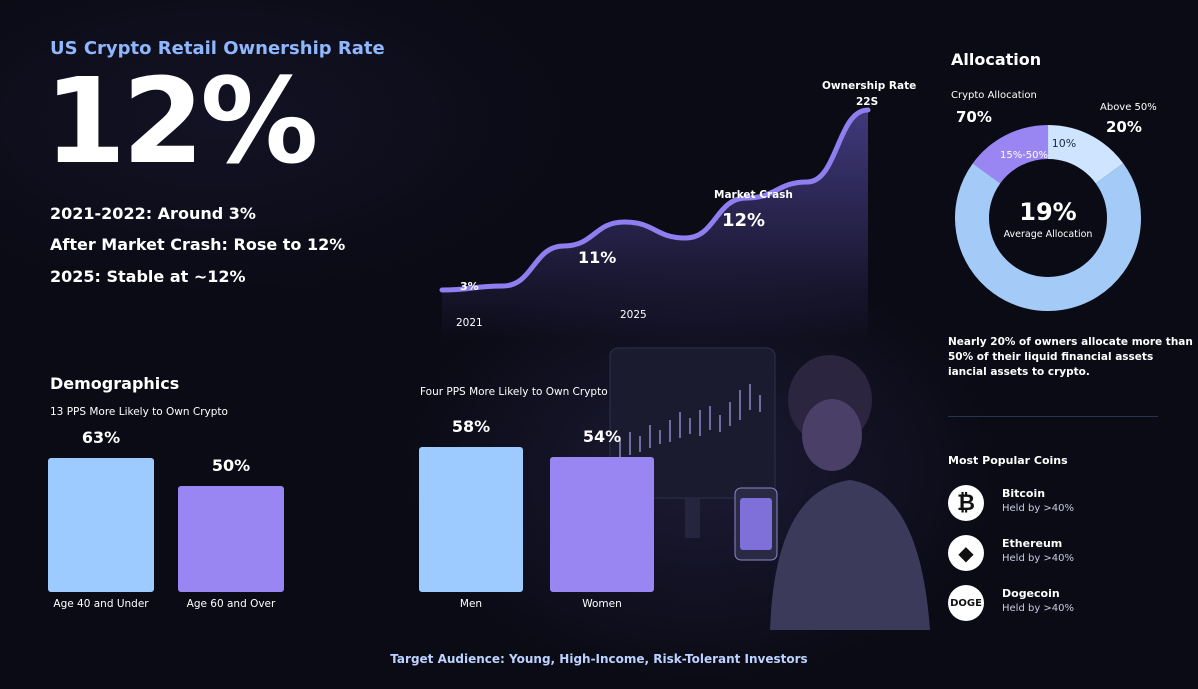 The image size is (1198, 689). Describe the element at coordinates (744, 220) in the screenshot. I see `annotation-12pct: 12%` at that location.